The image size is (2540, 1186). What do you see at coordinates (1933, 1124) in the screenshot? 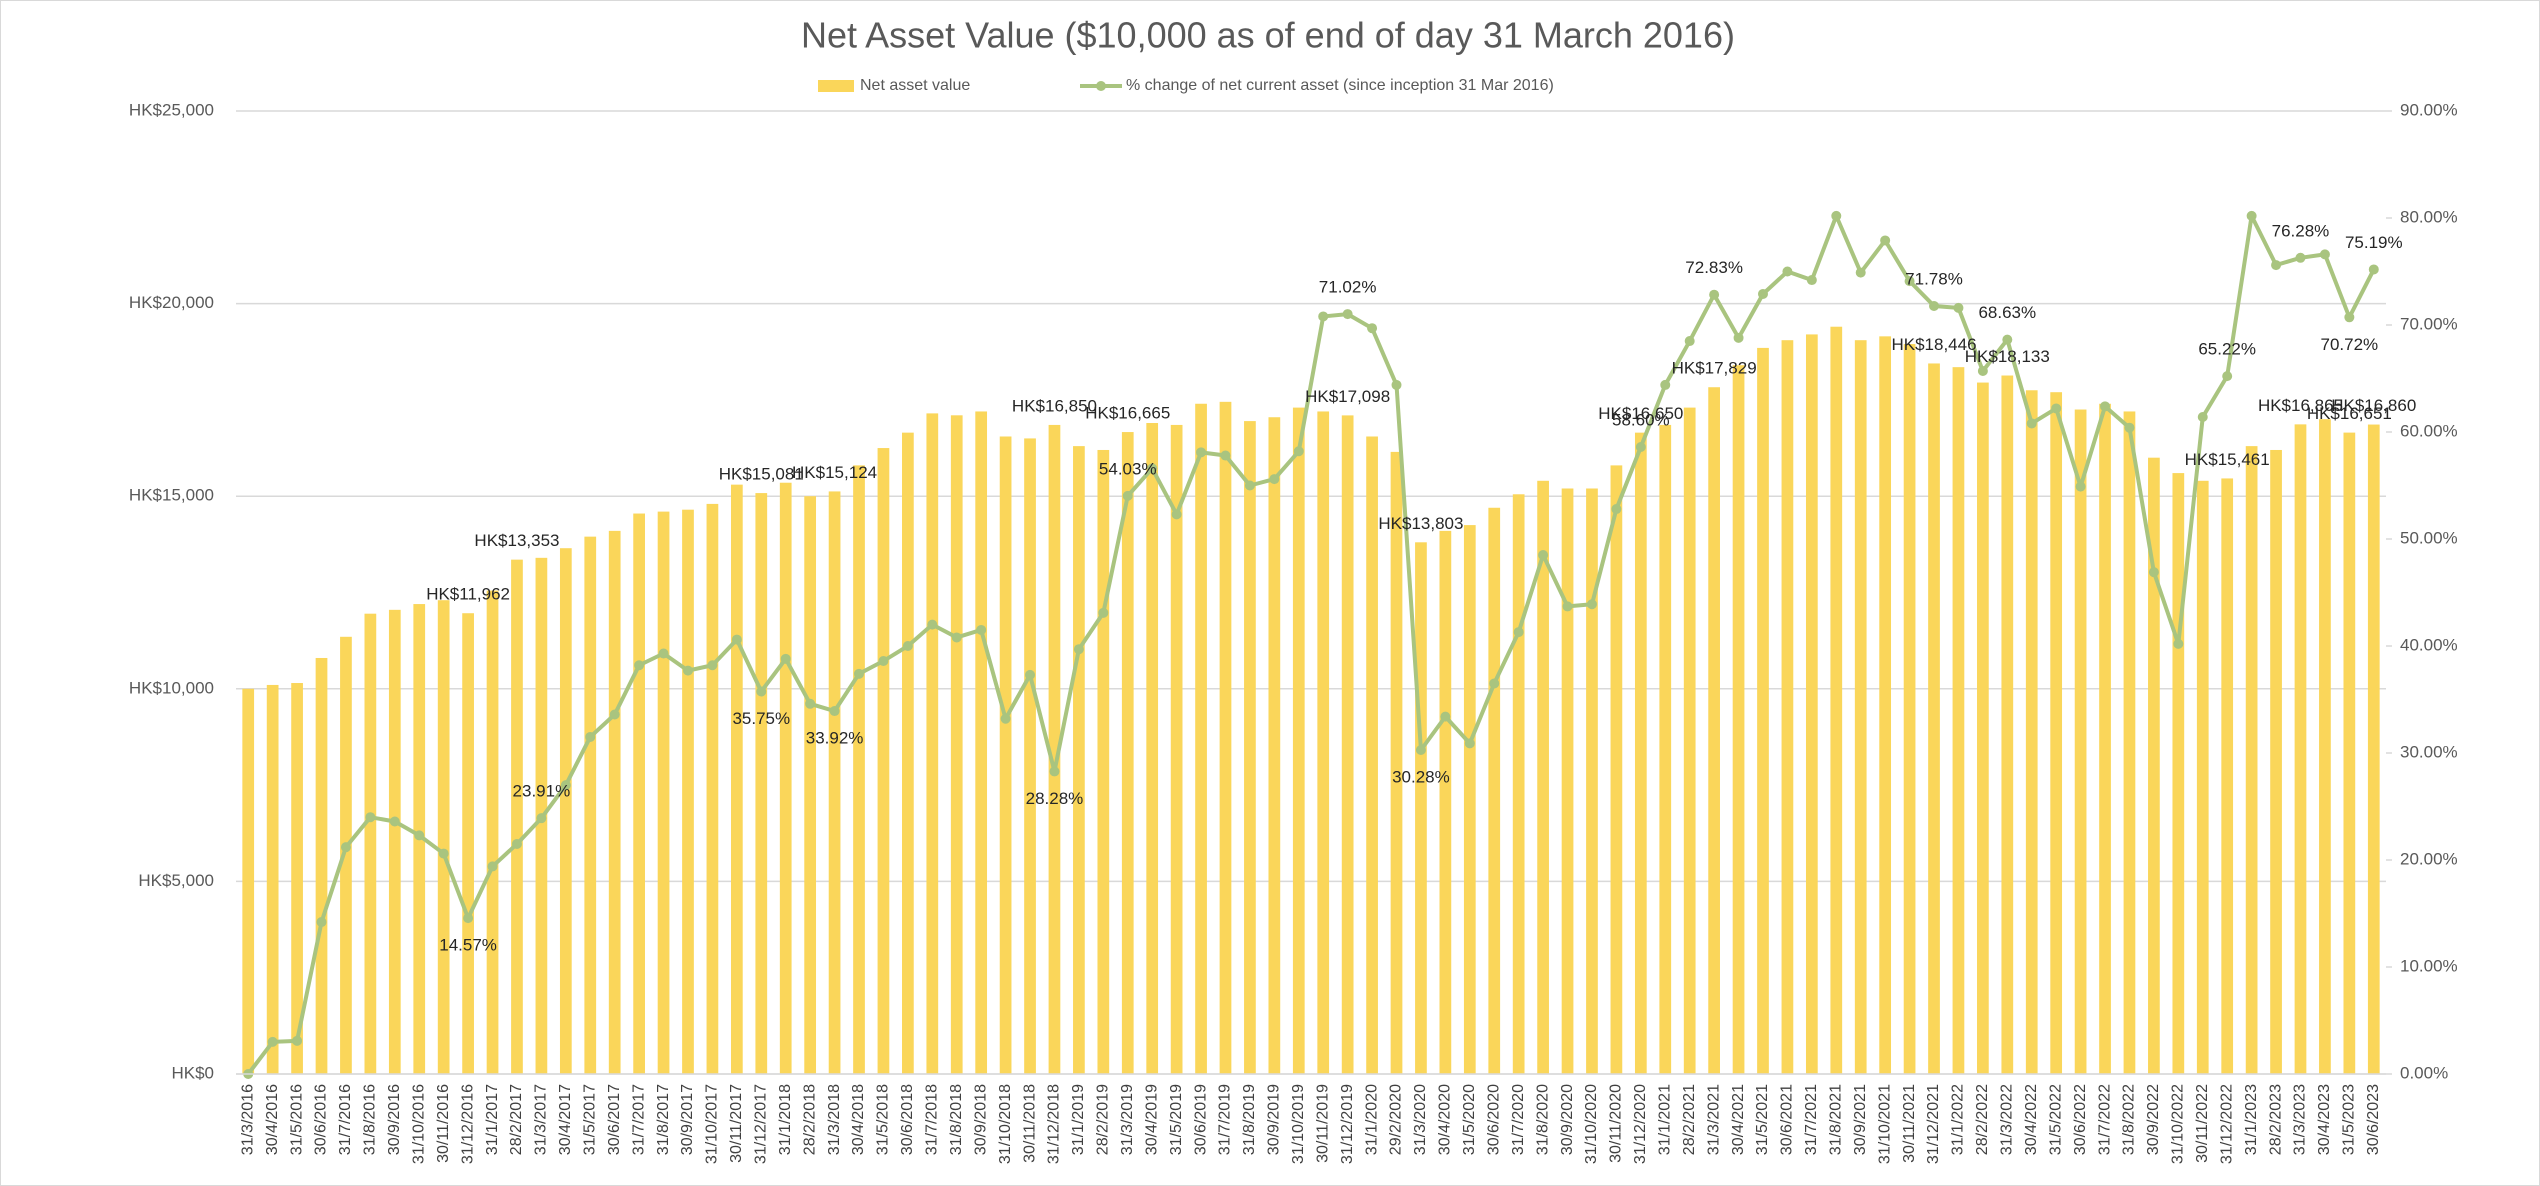
I see `x-tick-label: 31/12/2021` at bounding box center [1933, 1124].